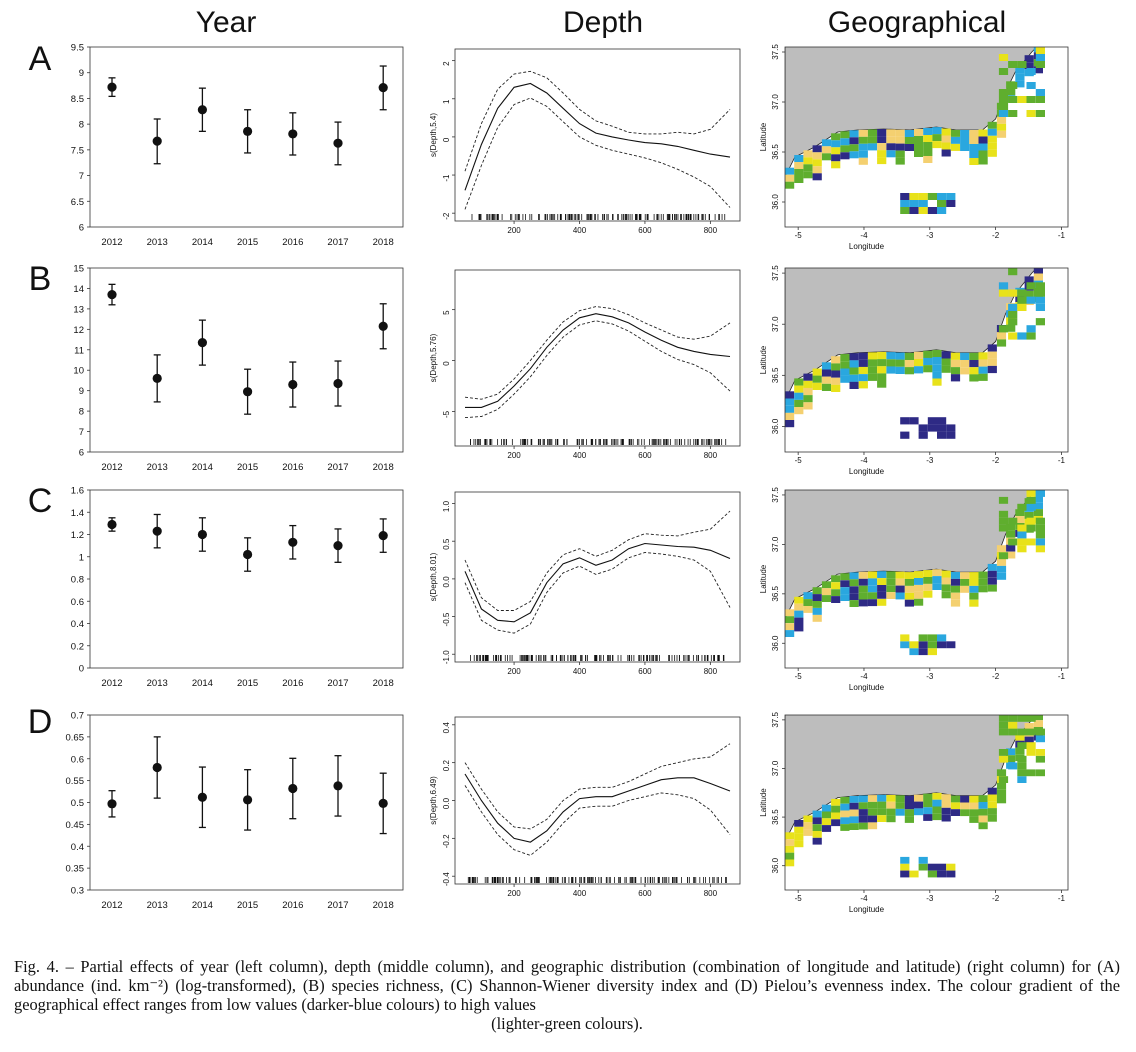 The height and width of the screenshot is (1052, 1136). What do you see at coordinates (81, 228) in the screenshot?
I see `y-tick-label: 6` at bounding box center [81, 228].